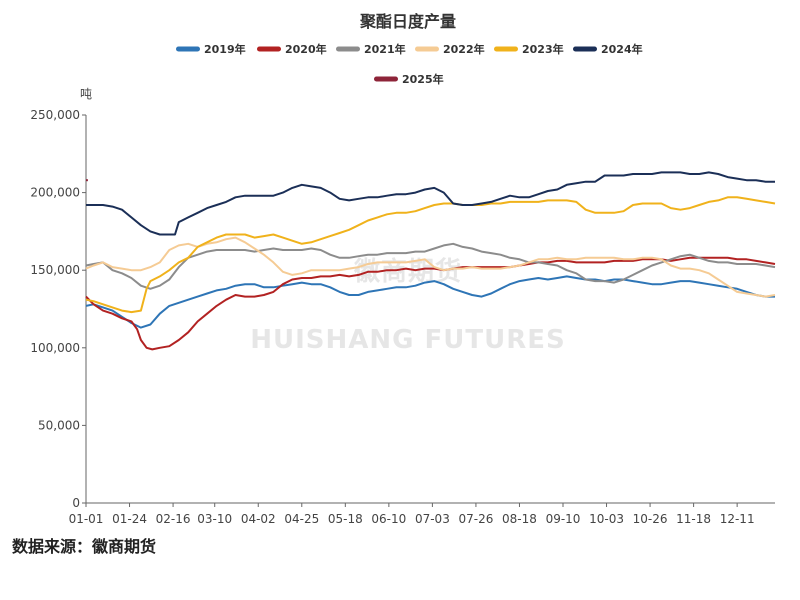  Describe the element at coordinates (55, 115) in the screenshot. I see `y-tick-label: 250,000` at that location.